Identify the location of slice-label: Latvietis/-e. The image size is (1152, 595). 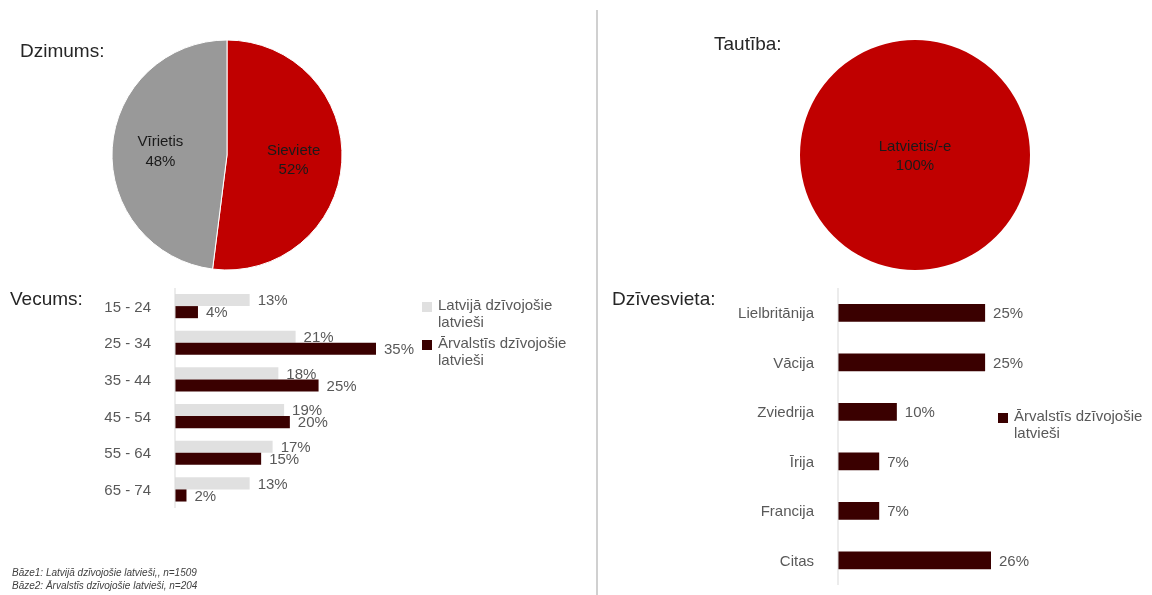
(915, 145).